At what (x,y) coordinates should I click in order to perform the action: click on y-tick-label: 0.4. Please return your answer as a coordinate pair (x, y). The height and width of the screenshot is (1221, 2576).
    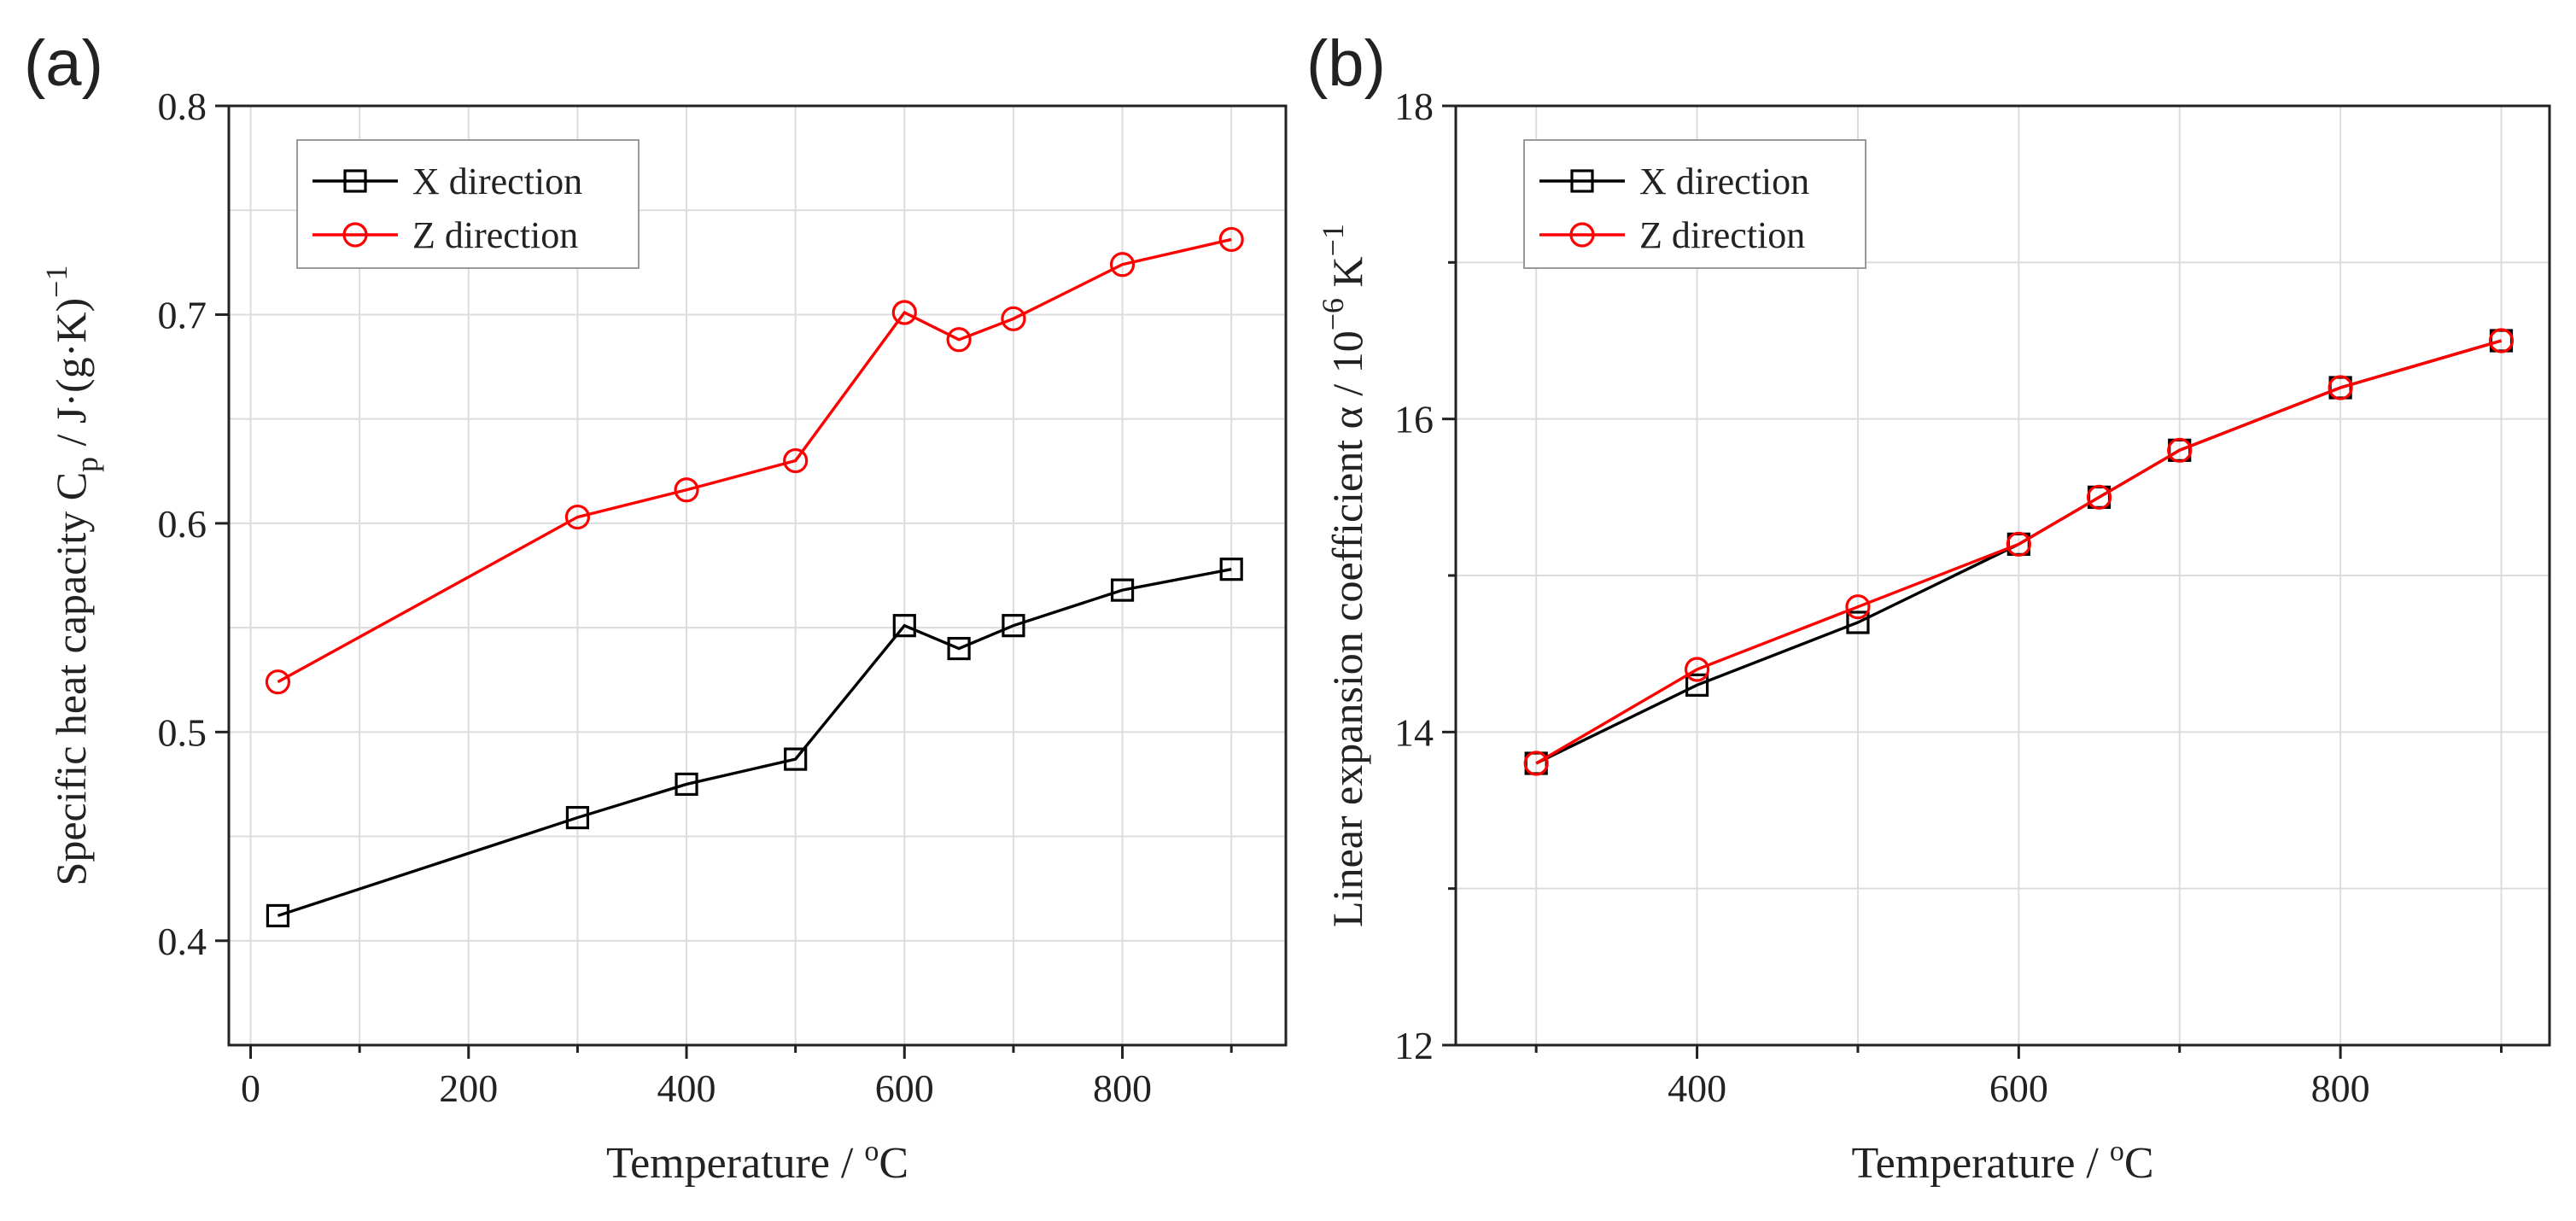
    Looking at the image, I should click on (182, 941).